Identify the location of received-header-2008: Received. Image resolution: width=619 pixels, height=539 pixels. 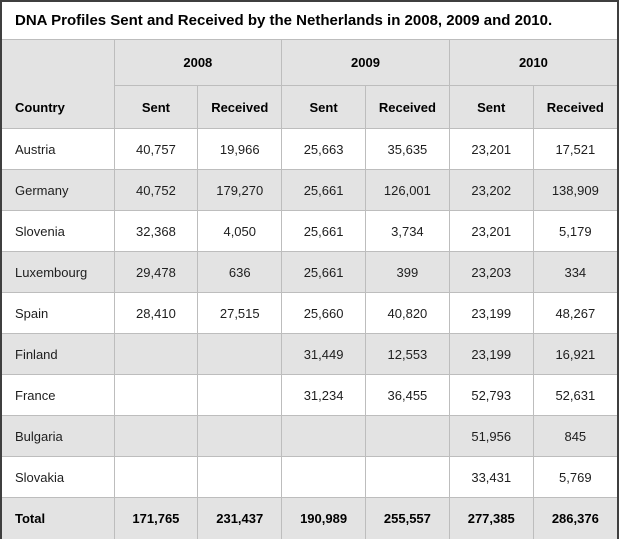
(240, 107).